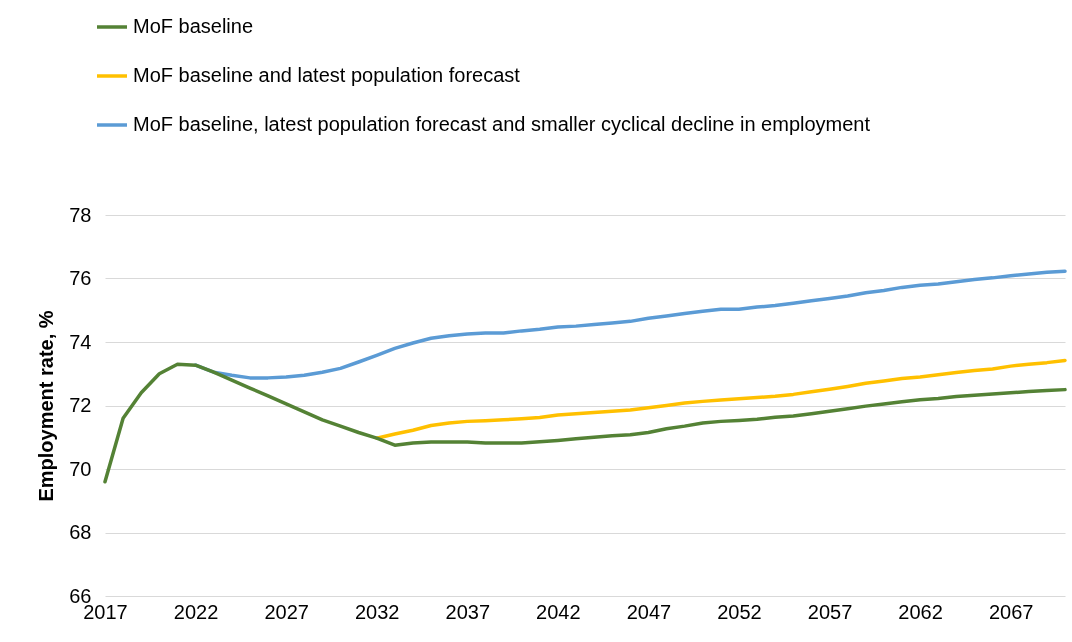 The height and width of the screenshot is (642, 1072). What do you see at coordinates (830, 611) in the screenshot?
I see `x-tick-label: 2057` at bounding box center [830, 611].